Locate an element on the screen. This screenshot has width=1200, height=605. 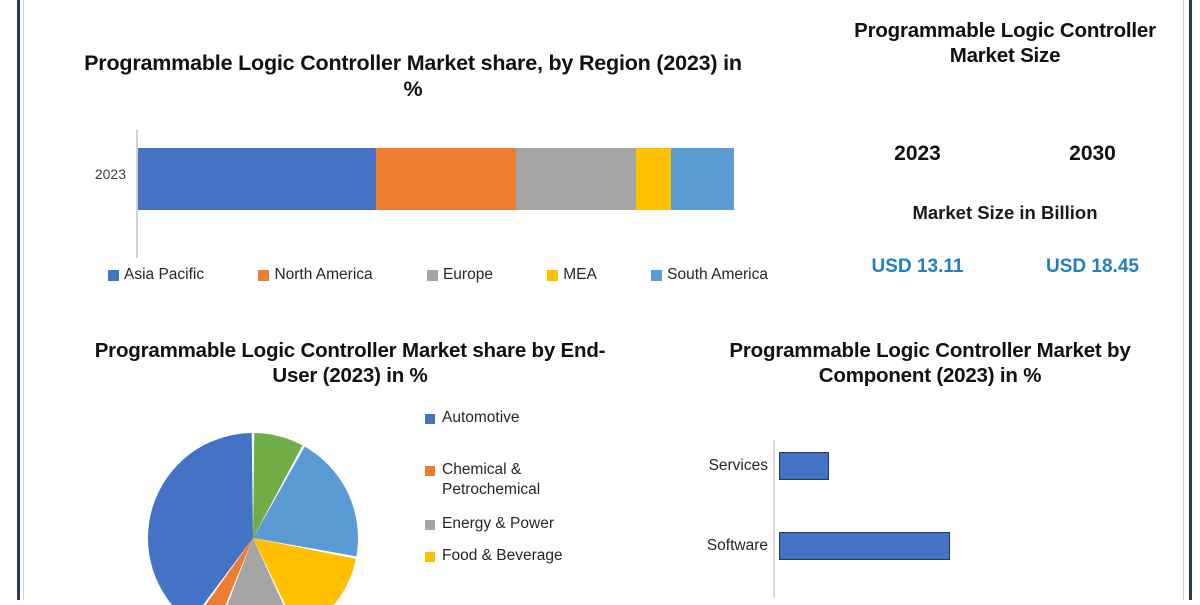
market-size-end-value: USD 18.45 is located at coordinates (1092, 266).